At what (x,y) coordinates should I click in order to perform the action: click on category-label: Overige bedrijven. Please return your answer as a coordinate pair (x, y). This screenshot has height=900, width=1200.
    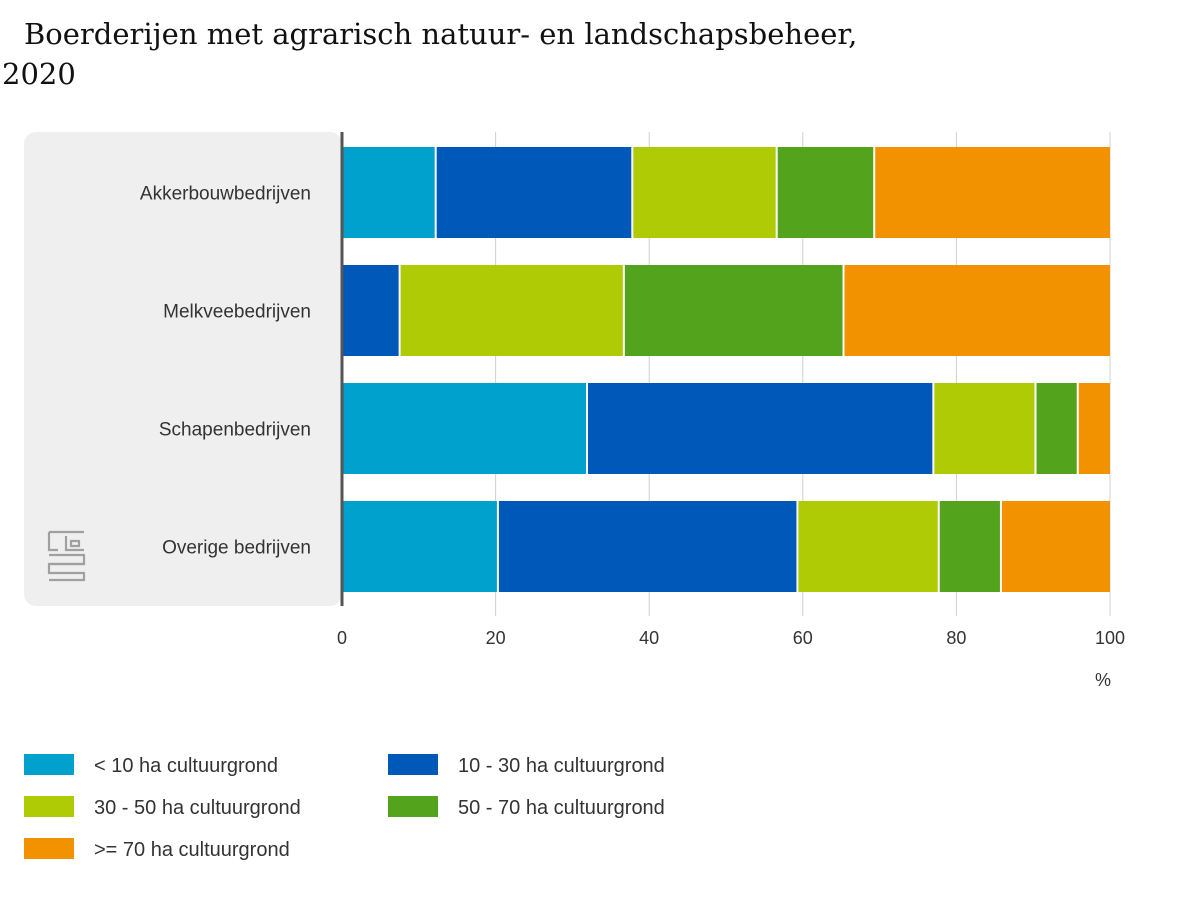
    Looking at the image, I should click on (236, 548).